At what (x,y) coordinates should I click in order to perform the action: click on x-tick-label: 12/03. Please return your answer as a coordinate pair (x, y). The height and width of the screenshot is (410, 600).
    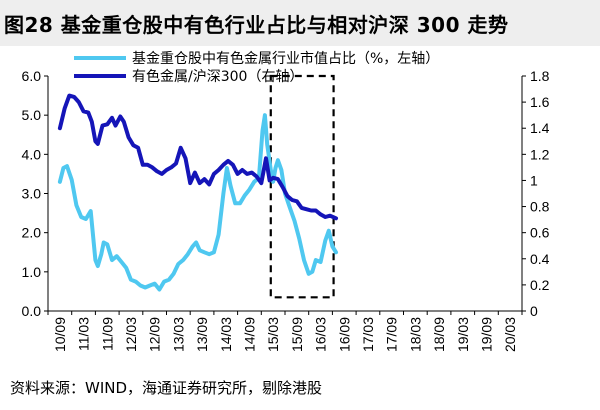
    Looking at the image, I should click on (131, 334).